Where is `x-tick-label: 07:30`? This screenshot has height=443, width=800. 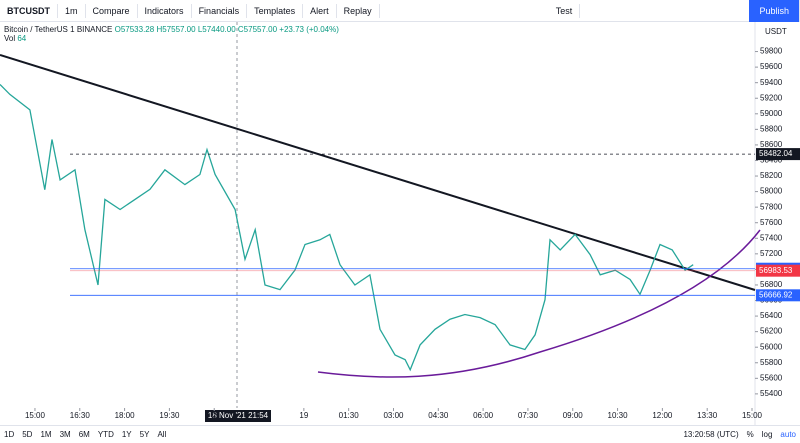
x-tick-label: 07:30 is located at coordinates (528, 415).